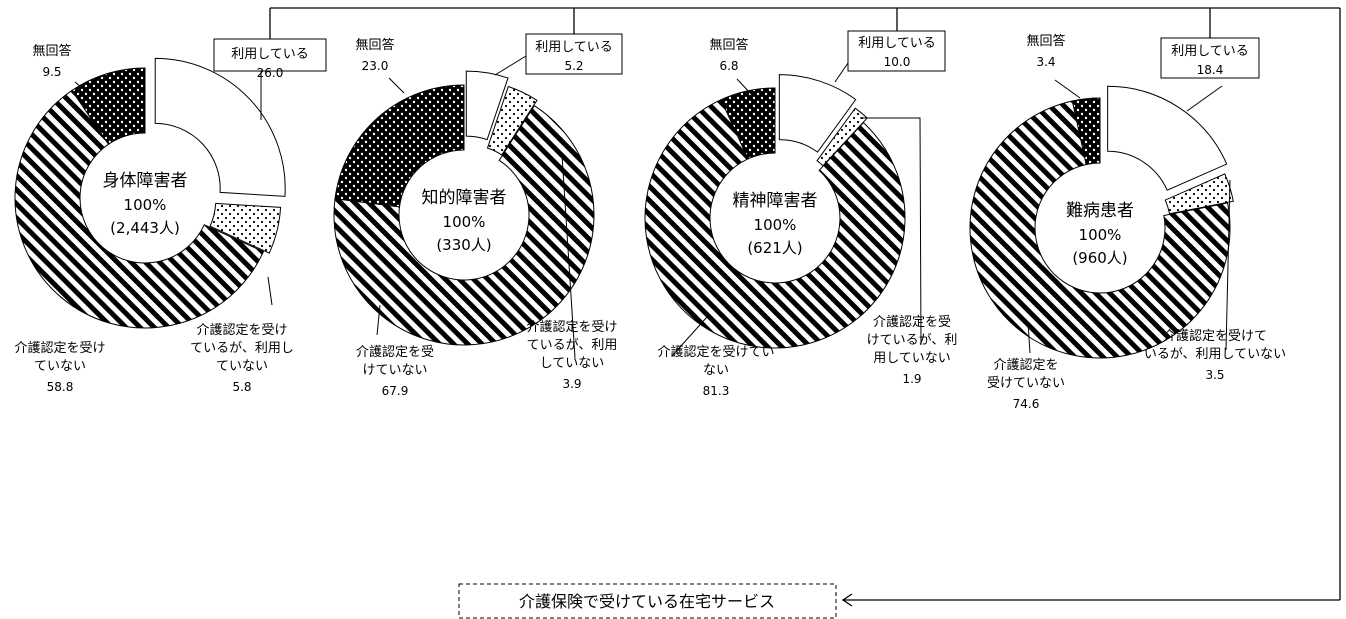 Image resolution: width=1346 pixels, height=619 pixels. Describe the element at coordinates (1215, 336) in the screenshot. I see `slice-label: 介護認定を受けて` at that location.